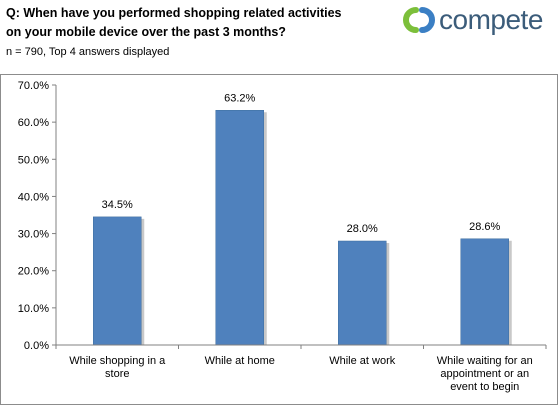 The height and width of the screenshot is (406, 560). What do you see at coordinates (33, 309) in the screenshot?
I see `y-tick-label: 10.0%` at bounding box center [33, 309].